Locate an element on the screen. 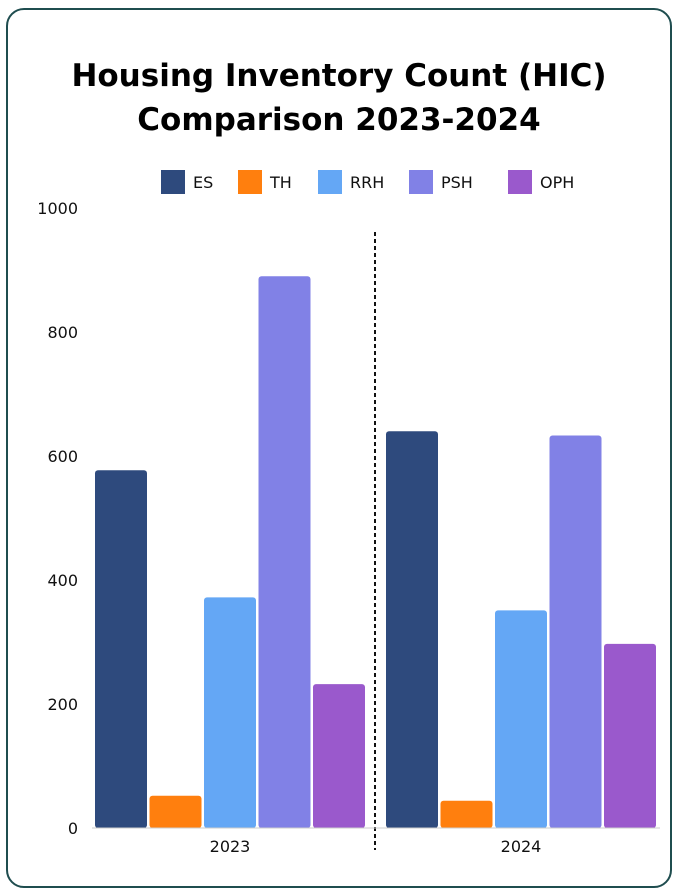 The width and height of the screenshot is (678, 888). bar-psh-2023 is located at coordinates (284, 552).